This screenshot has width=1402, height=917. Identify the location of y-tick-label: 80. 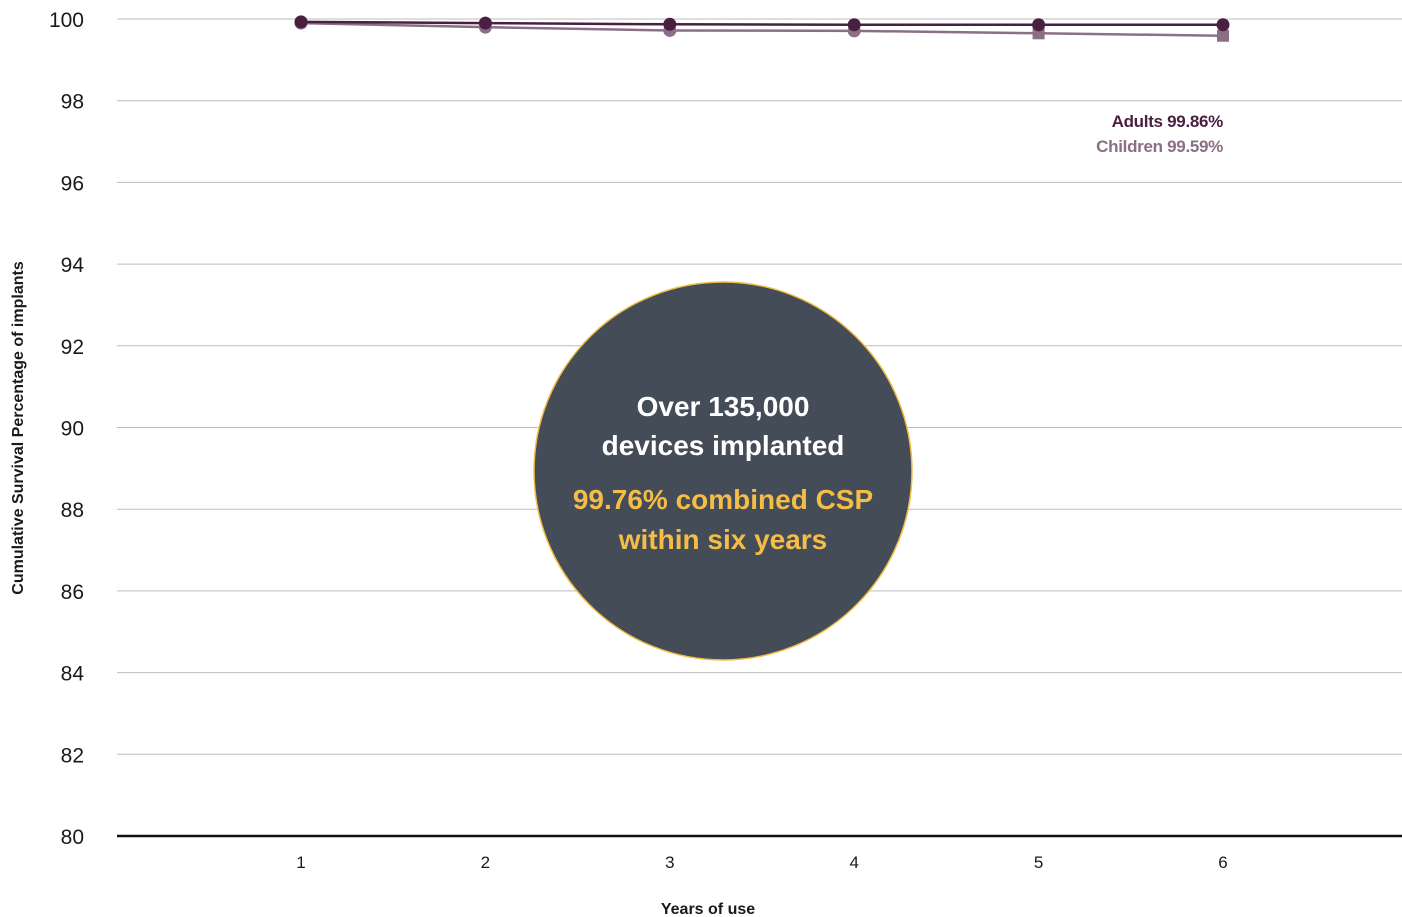
(72, 837).